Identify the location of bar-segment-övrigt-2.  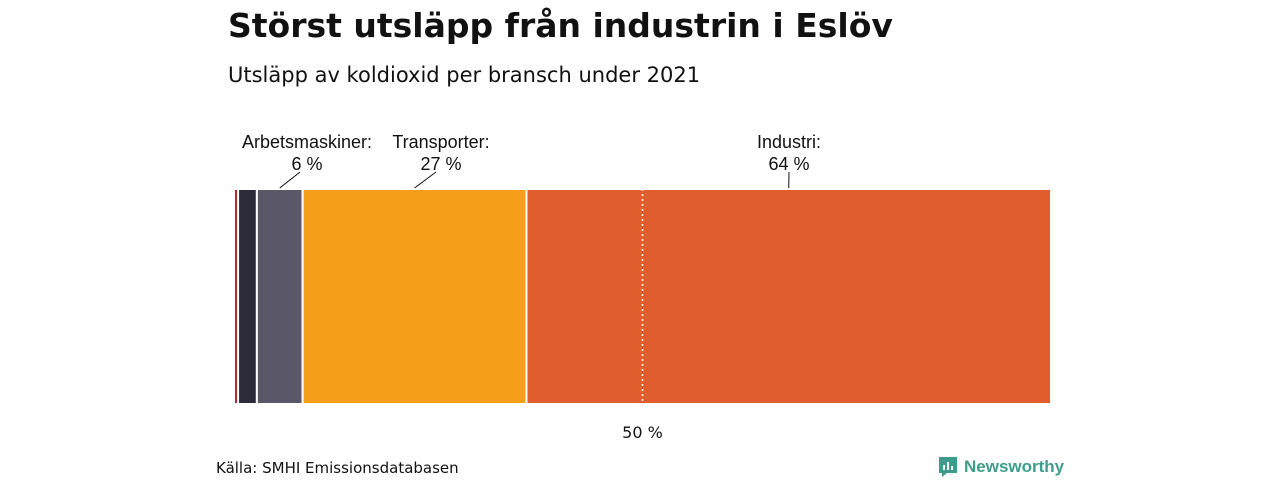
(247, 296).